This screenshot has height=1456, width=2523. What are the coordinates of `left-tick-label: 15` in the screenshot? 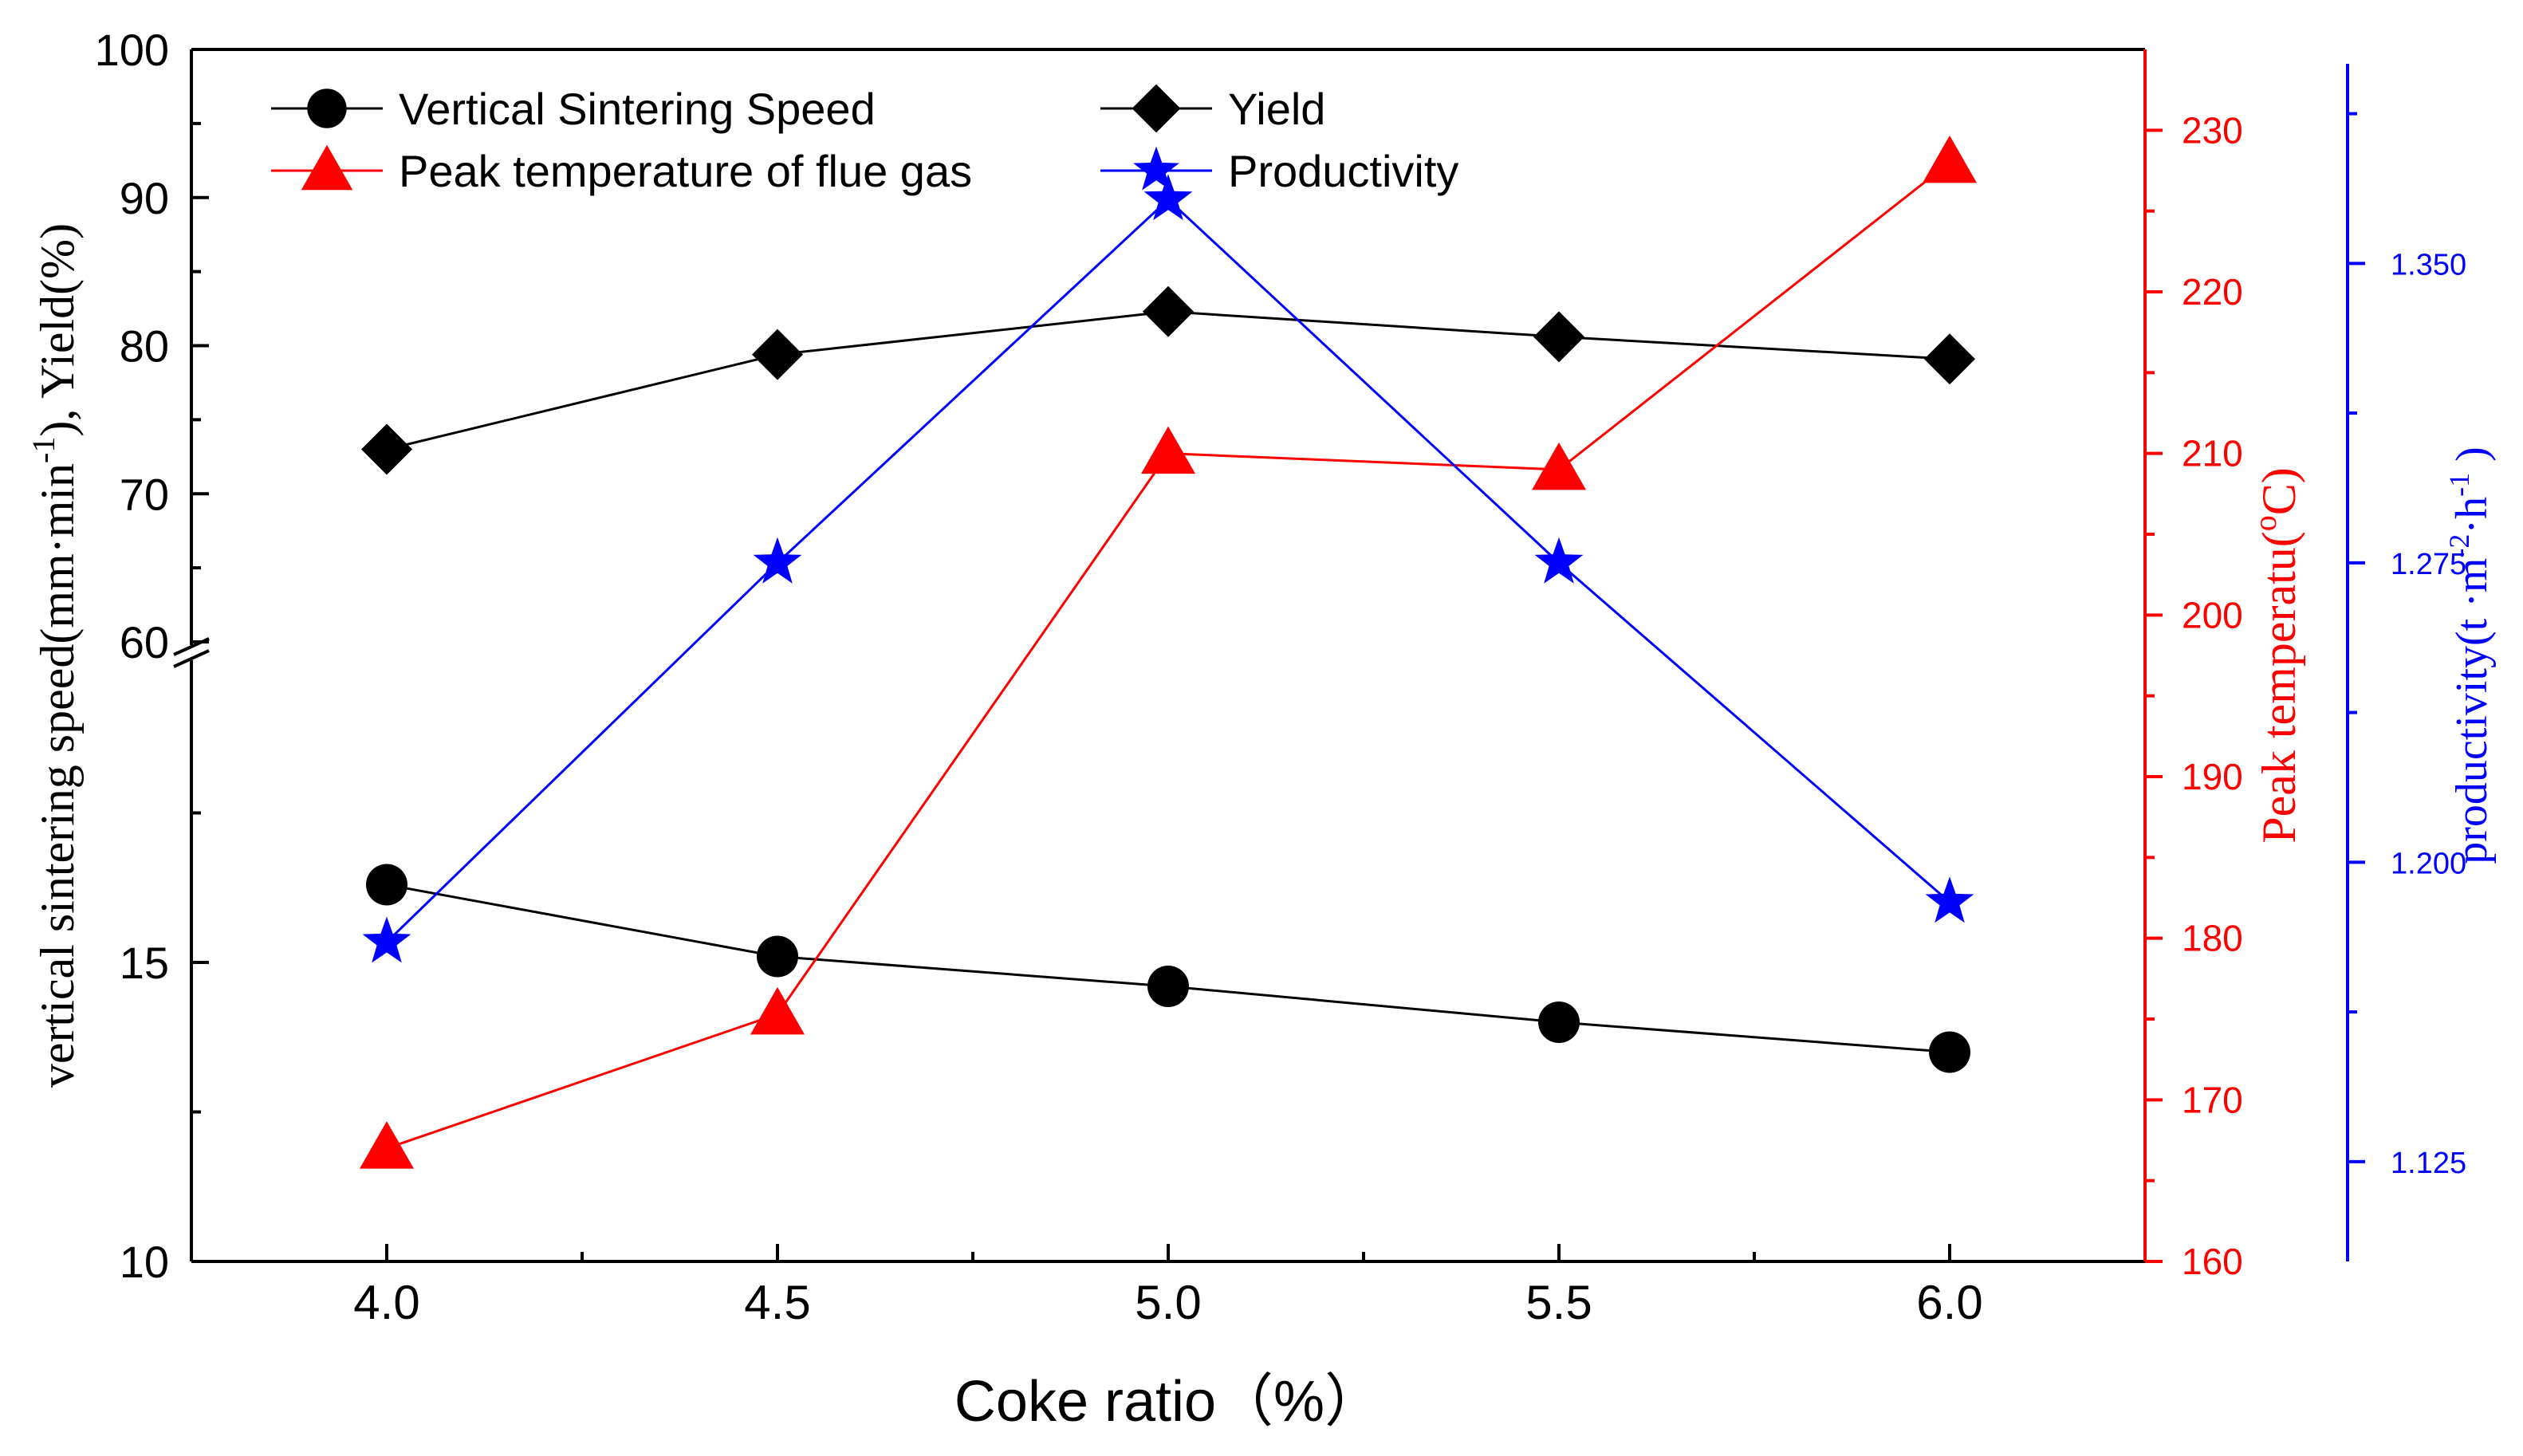 It's located at (144, 963).